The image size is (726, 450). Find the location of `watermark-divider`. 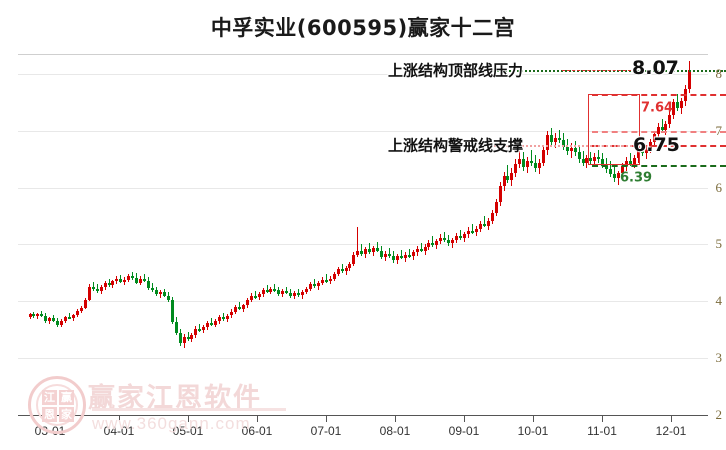

watermark-divider is located at coordinates (189, 409).